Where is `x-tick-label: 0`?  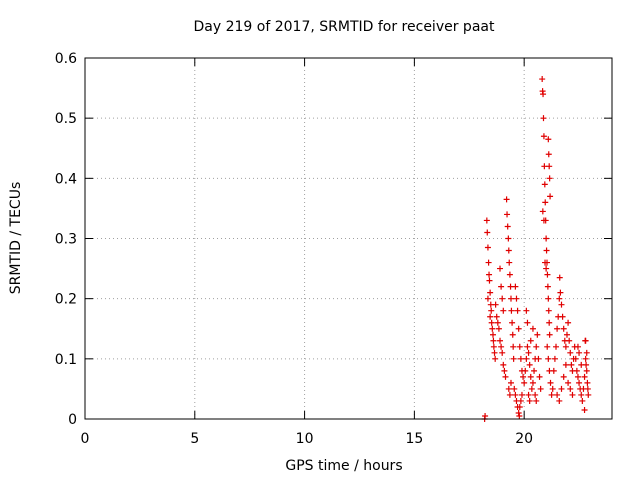
x-tick-label: 0 is located at coordinates (85, 439).